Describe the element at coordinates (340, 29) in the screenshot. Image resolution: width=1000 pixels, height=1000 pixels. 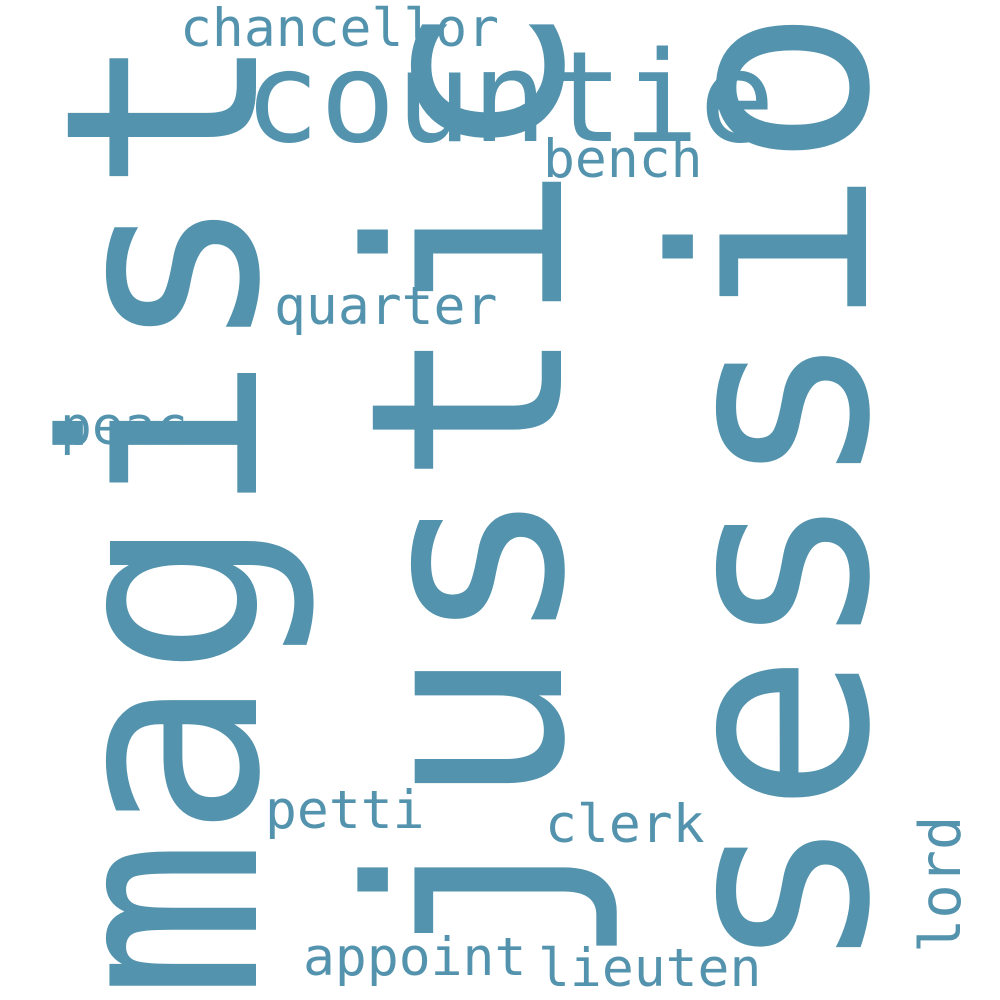
I see `word-chancellor: chancellor` at that location.